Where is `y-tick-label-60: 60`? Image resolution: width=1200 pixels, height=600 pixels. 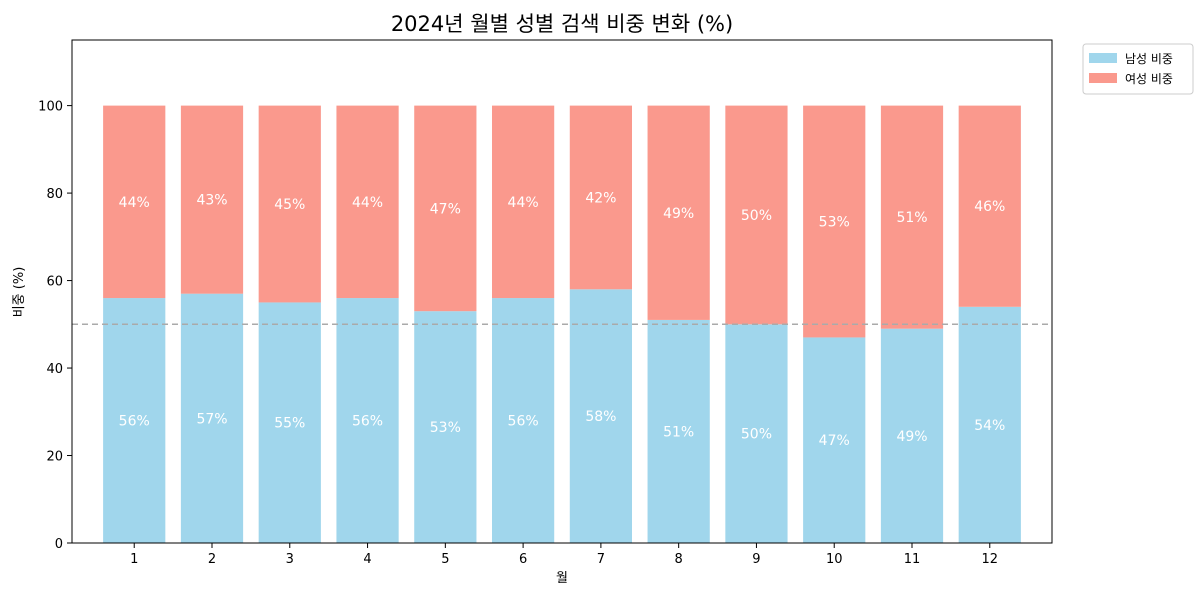
y-tick-label-60: 60 is located at coordinates (54, 282).